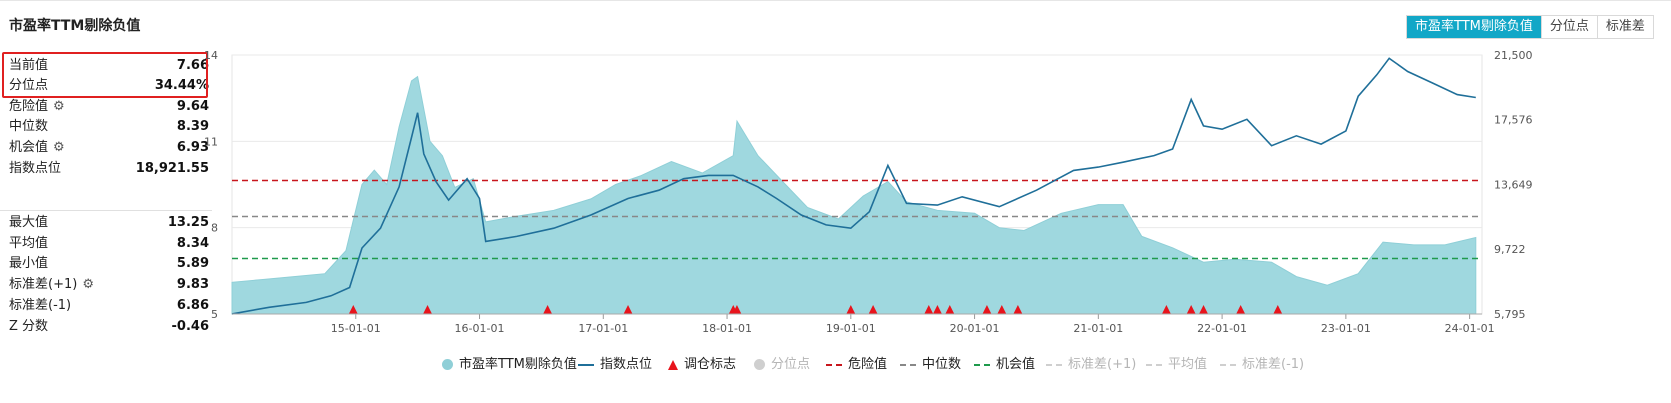 Image resolution: width=1671 pixels, height=403 pixels. Describe the element at coordinates (75, 26) in the screenshot. I see `chart-title: 市盈率TTM剔除负值` at that location.